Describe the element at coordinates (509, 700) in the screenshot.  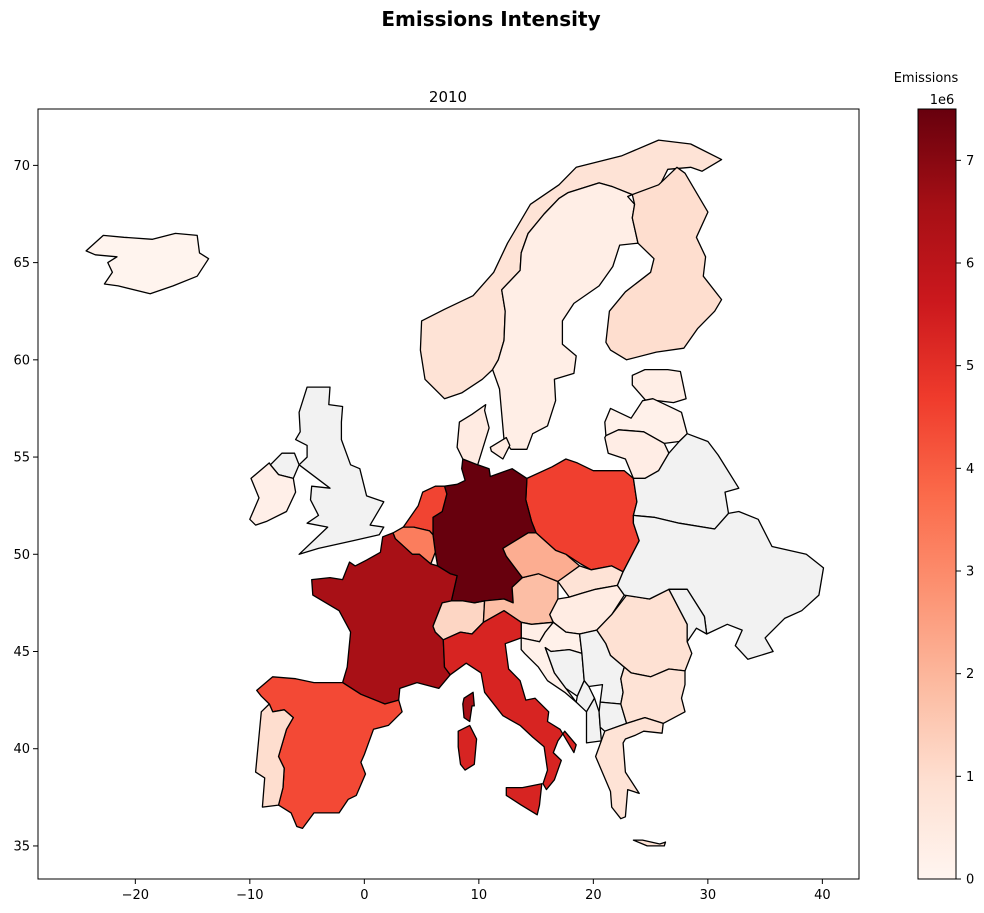
I see `region-italy` at that location.